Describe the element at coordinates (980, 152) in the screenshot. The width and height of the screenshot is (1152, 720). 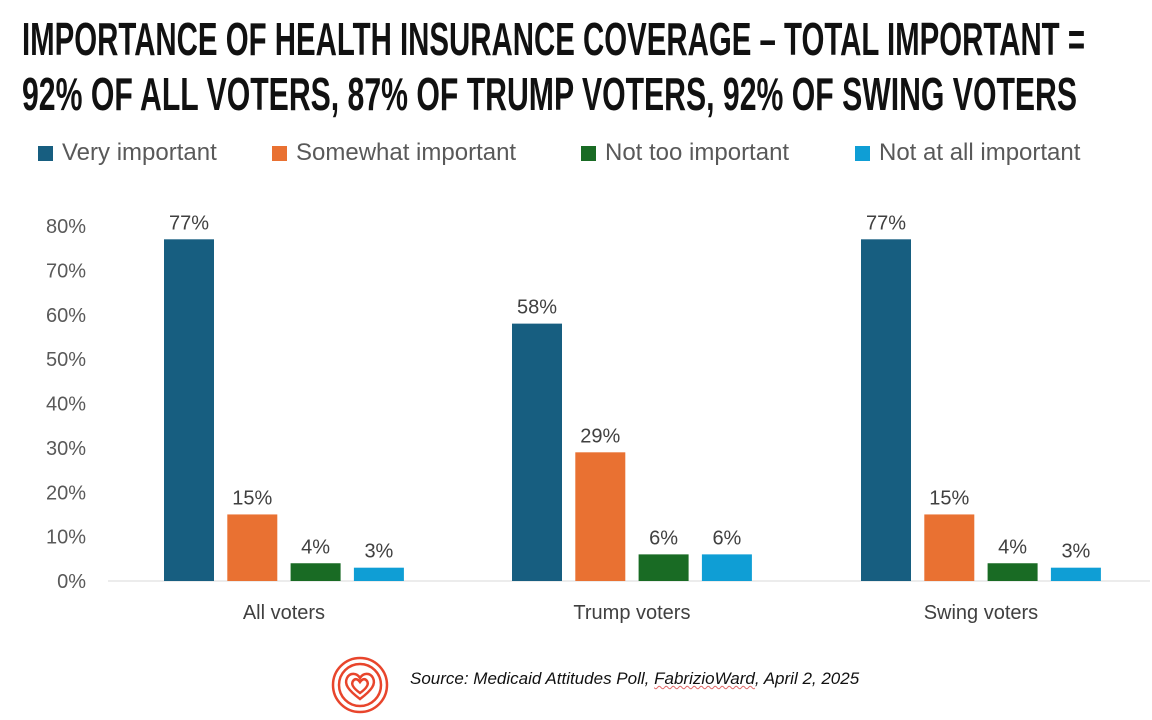
I see `legend-label: Not at all important` at that location.